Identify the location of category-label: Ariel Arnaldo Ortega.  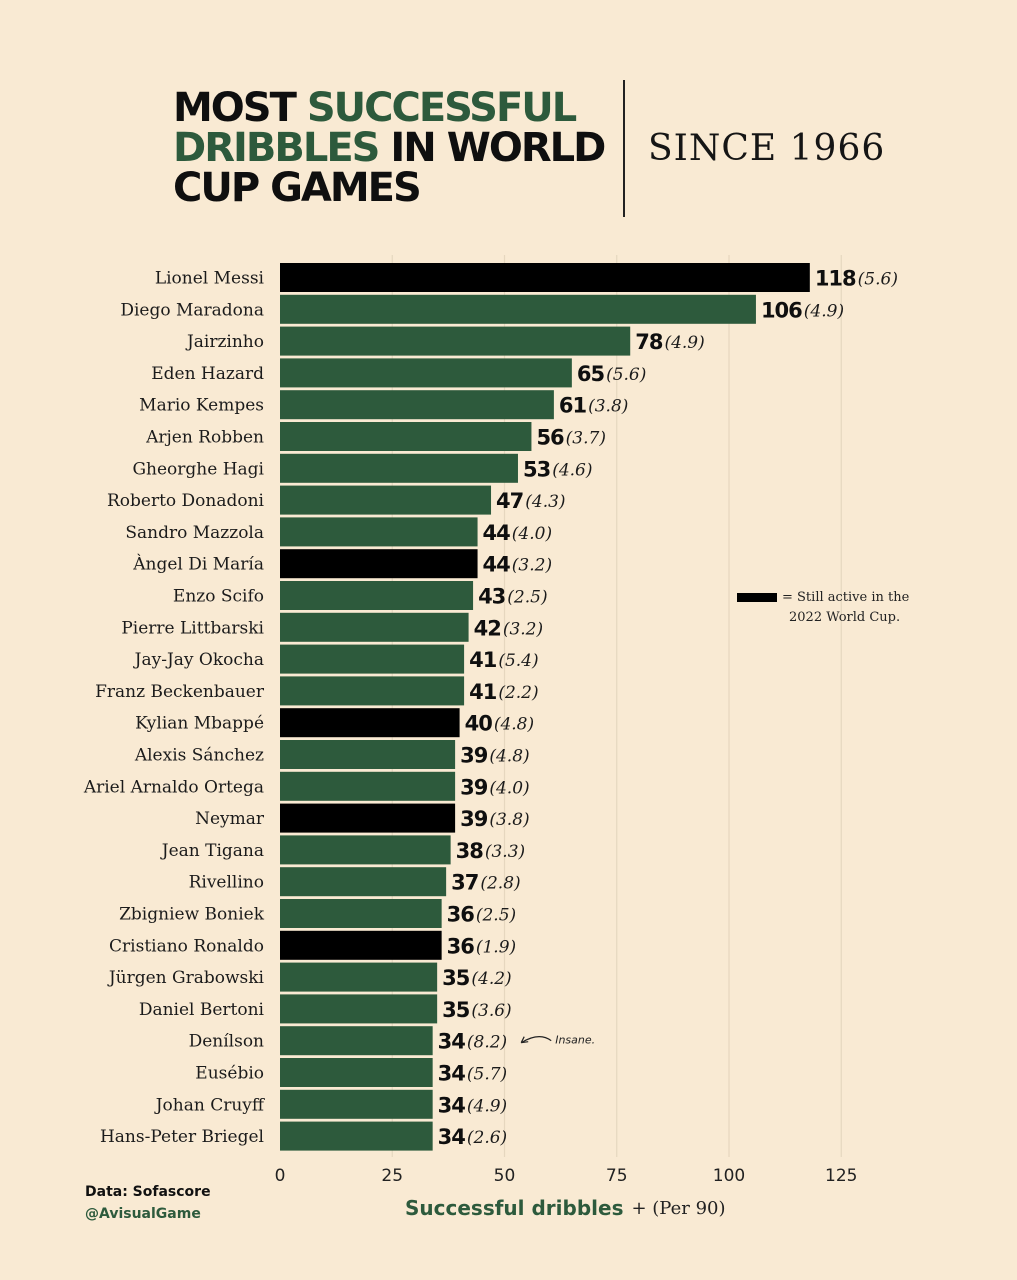
(173, 787).